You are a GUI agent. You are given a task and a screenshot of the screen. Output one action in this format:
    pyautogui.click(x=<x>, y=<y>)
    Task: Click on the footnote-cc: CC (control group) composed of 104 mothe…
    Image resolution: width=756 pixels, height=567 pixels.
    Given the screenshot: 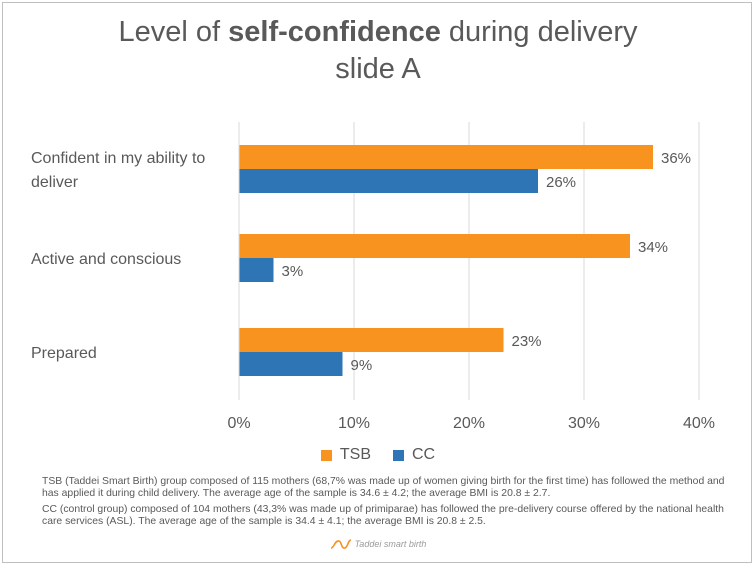 What is the action you would take?
    pyautogui.click(x=383, y=515)
    